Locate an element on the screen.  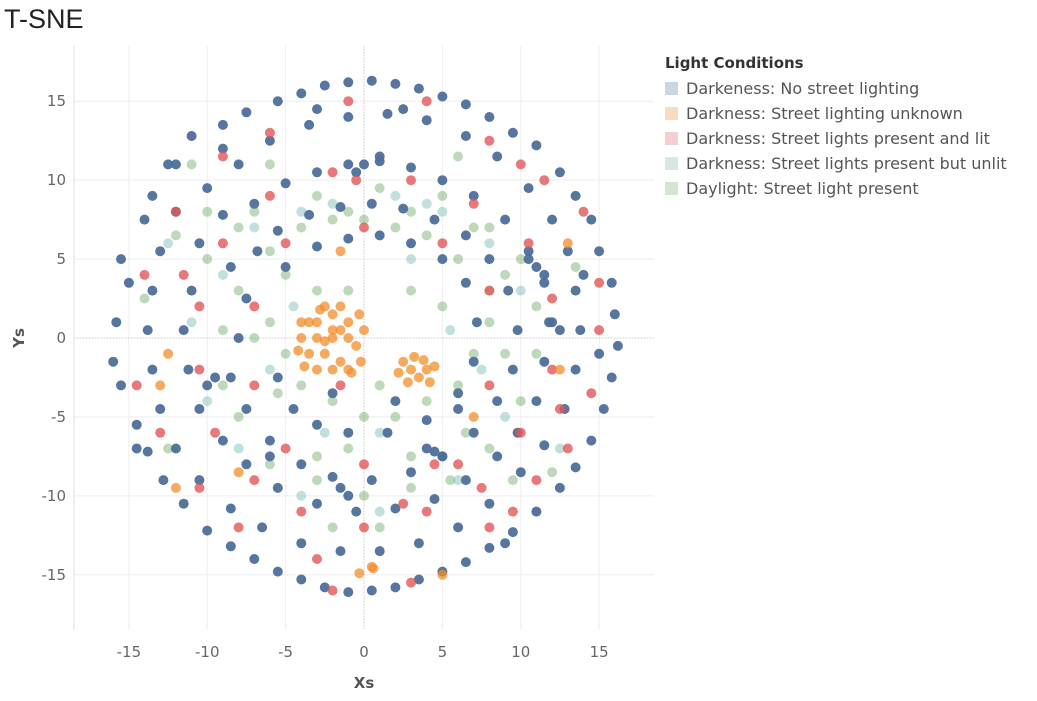
legend-item-lighting-unknown: Darkness: Street lighting unknown is located at coordinates (836, 113).